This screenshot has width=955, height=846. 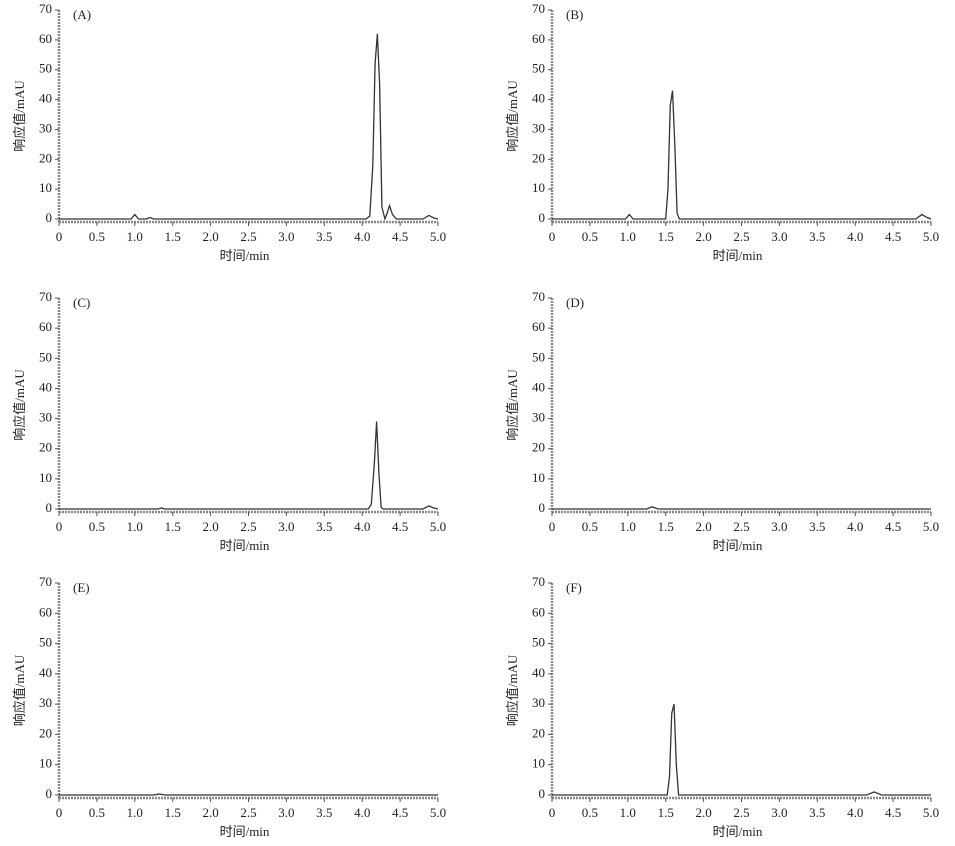 I want to click on panel-label: (A), so click(x=82, y=14).